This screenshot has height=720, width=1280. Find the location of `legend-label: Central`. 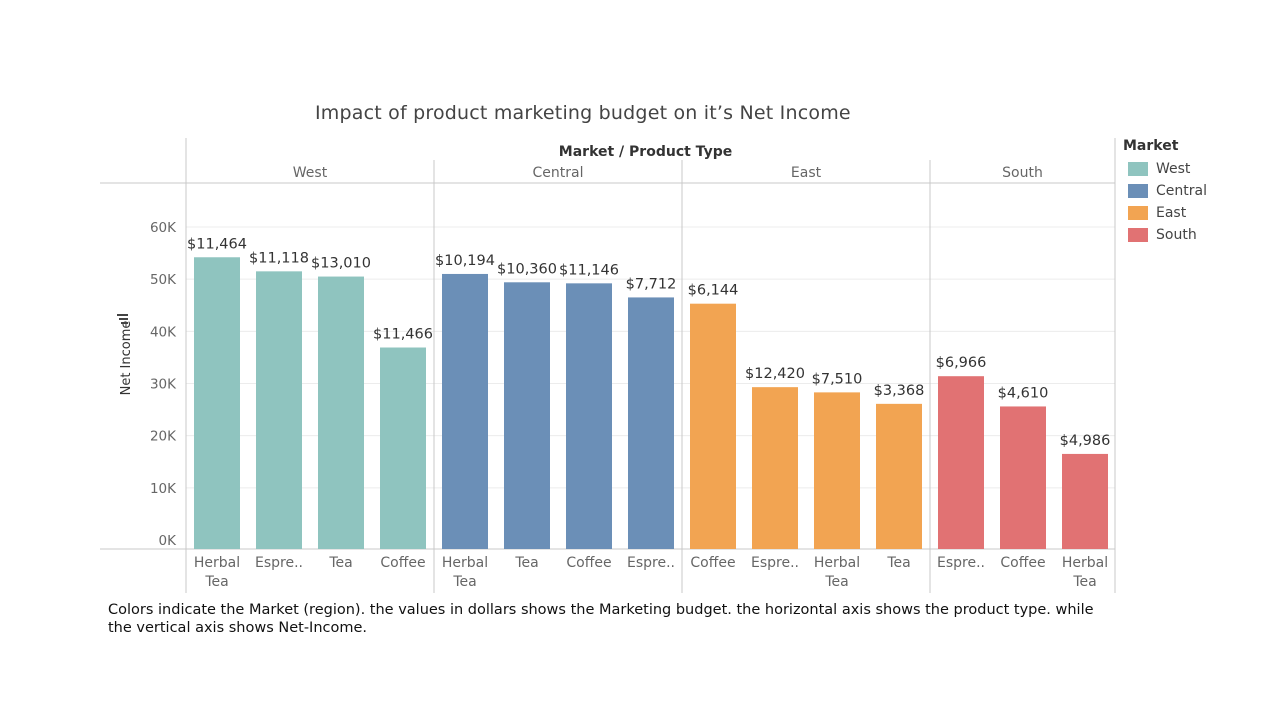

legend-label: Central is located at coordinates (1181, 191).